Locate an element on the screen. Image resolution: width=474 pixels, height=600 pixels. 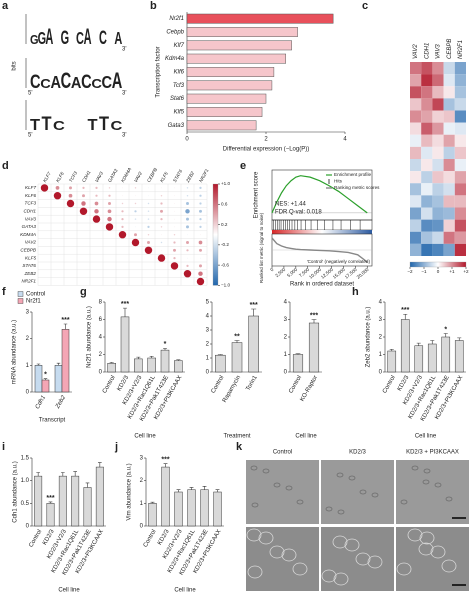
panel-letter: f is located at coordinates (4, 292).